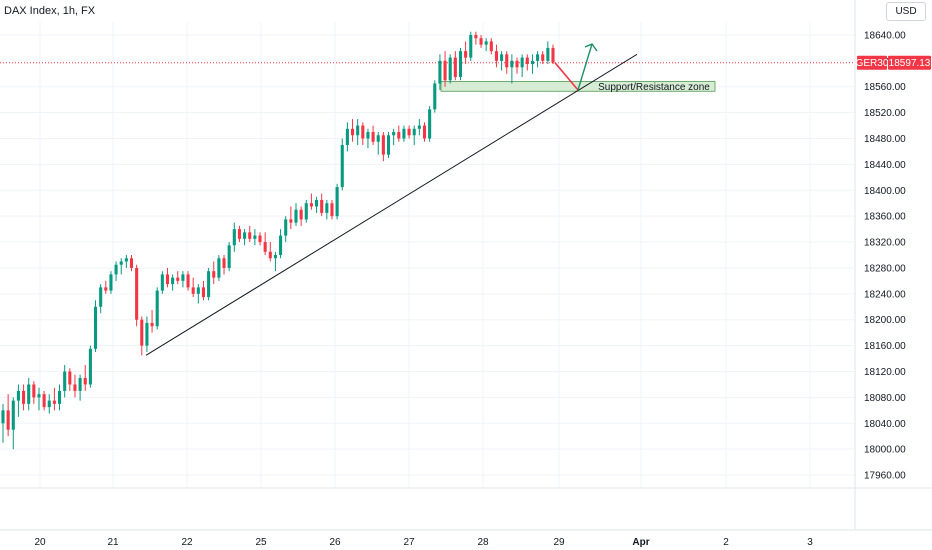  I want to click on y-tick-label: 18560.00, so click(885, 87).